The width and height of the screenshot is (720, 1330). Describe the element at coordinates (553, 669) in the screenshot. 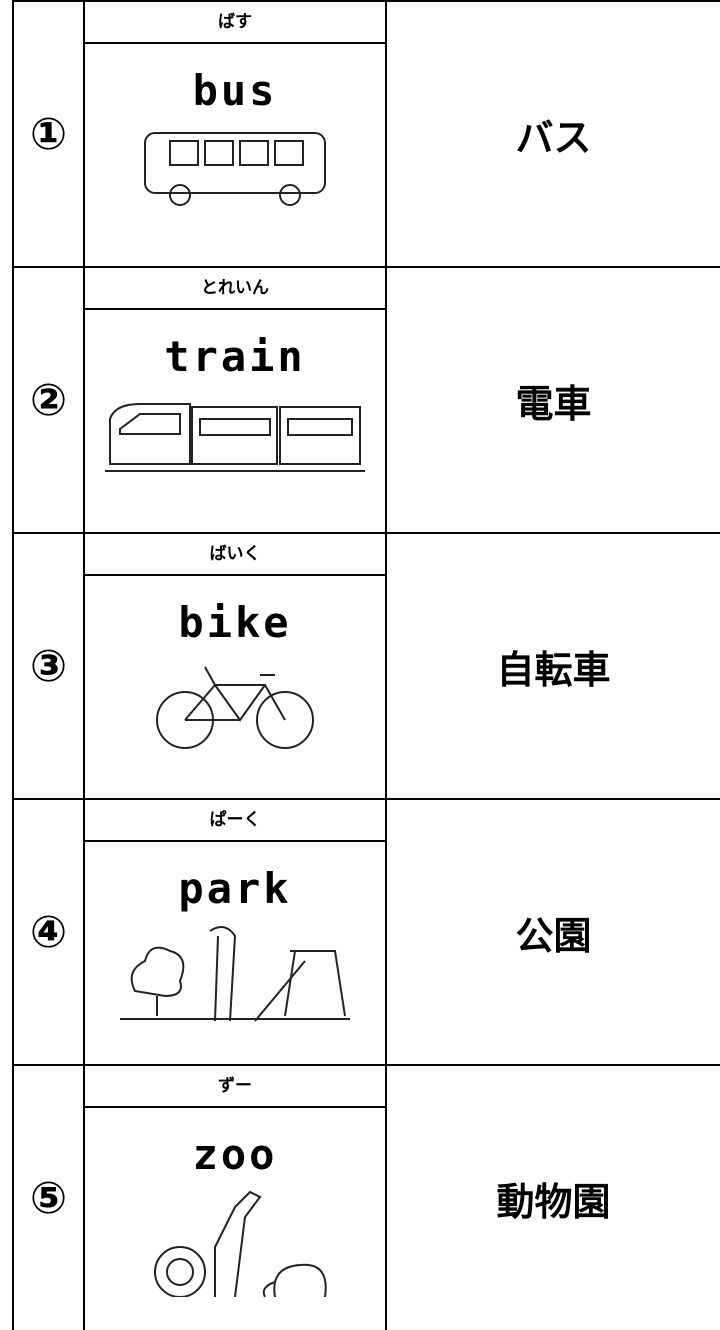

I see `japanese-word: 自転車` at that location.